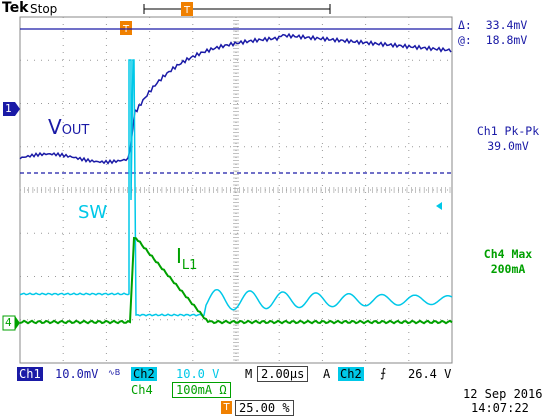 The image size is (554, 417). What do you see at coordinates (465, 25) in the screenshot?
I see `delta-label: Δ:` at bounding box center [465, 25].